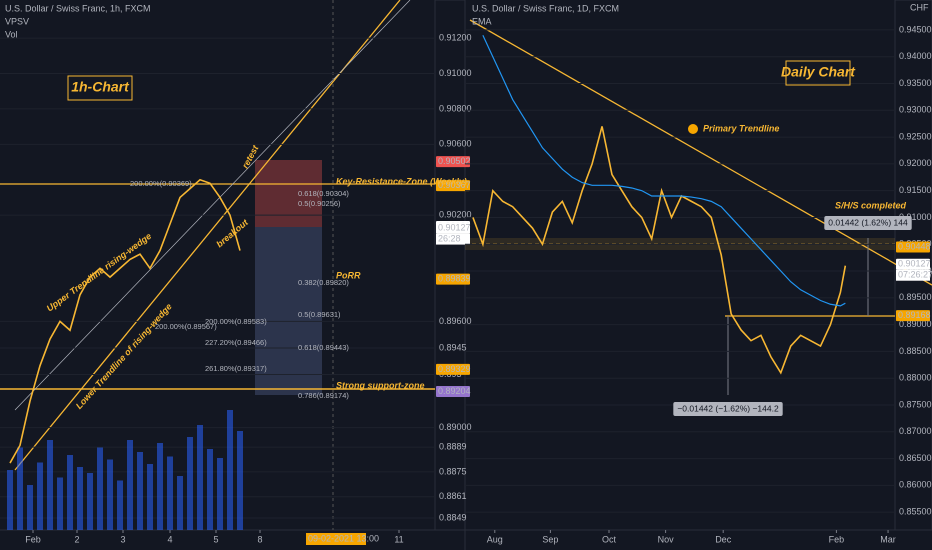 The image size is (932, 550). I want to click on fib-label: 261.80%(0.89317), so click(236, 368).